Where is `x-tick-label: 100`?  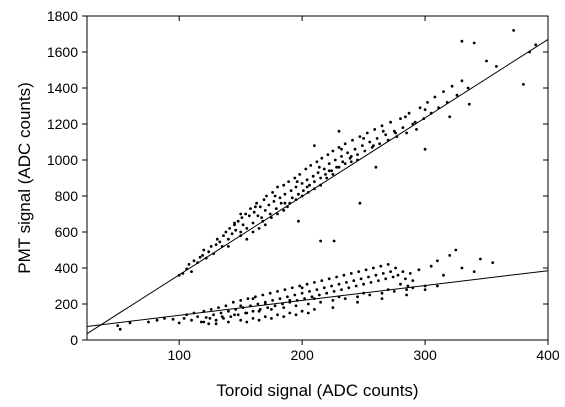
x-tick-label: 100 is located at coordinates (180, 355).